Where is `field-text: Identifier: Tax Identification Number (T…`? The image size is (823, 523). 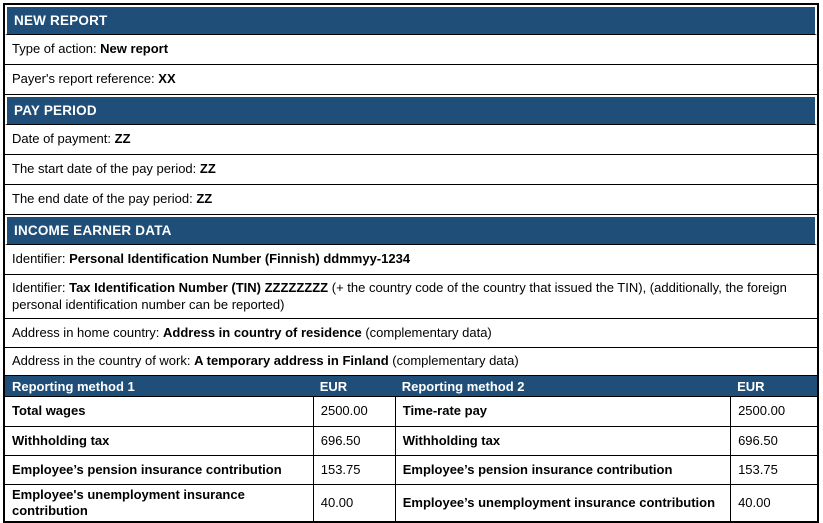
field-text: Identifier: Tax Identification Number (T… is located at coordinates (410, 296).